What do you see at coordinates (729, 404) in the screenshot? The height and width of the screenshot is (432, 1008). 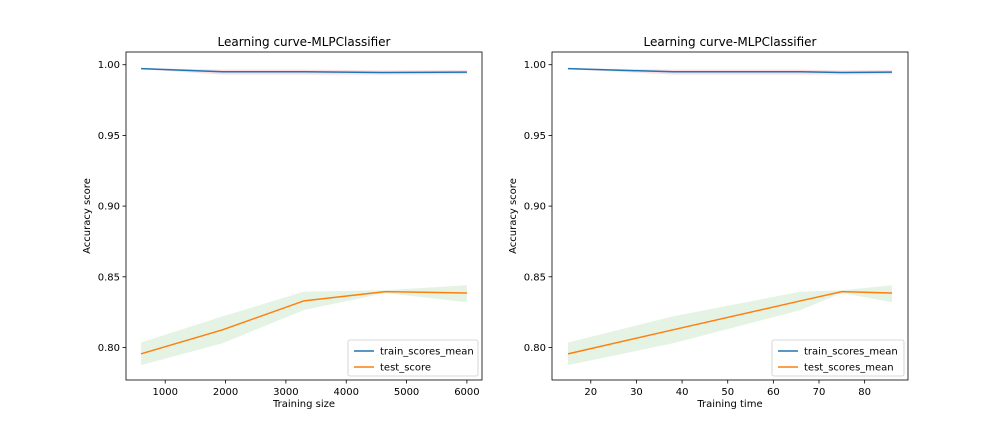 I see `x-axis-label: Training time` at bounding box center [729, 404].